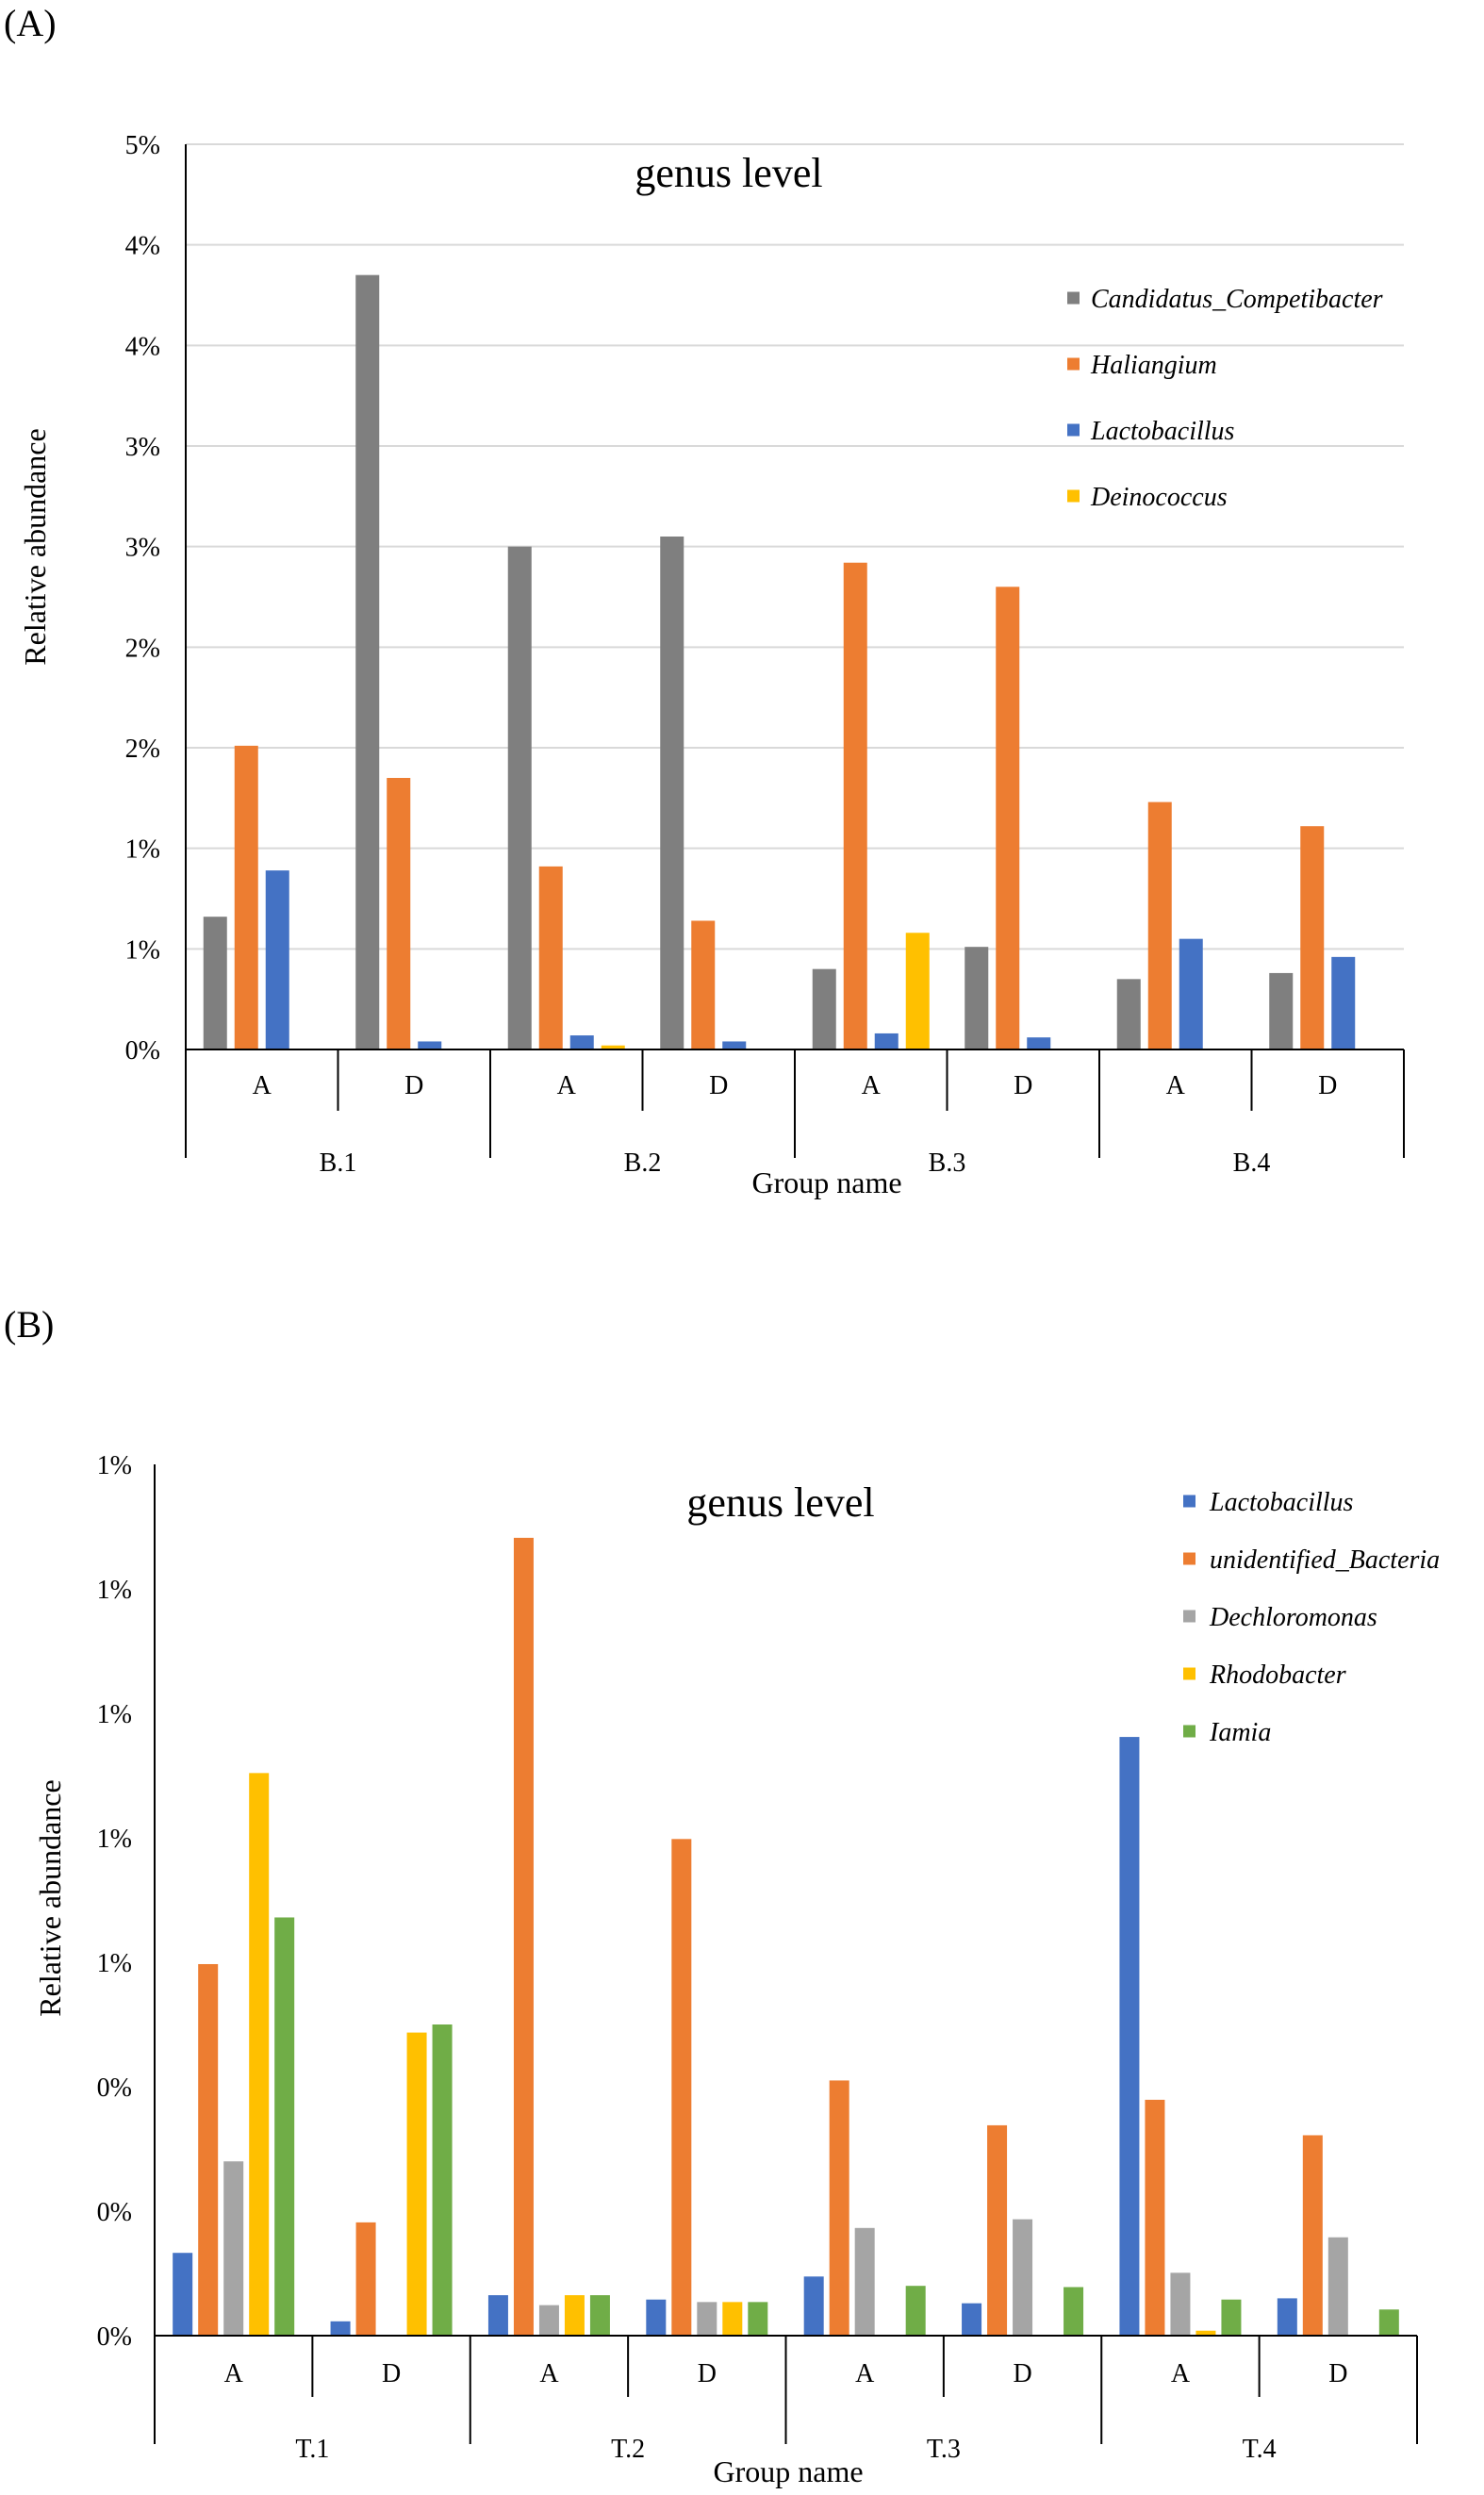 The width and height of the screenshot is (1484, 2495). What do you see at coordinates (29, 1325) in the screenshot?
I see `panel-label-b: (B)` at bounding box center [29, 1325].